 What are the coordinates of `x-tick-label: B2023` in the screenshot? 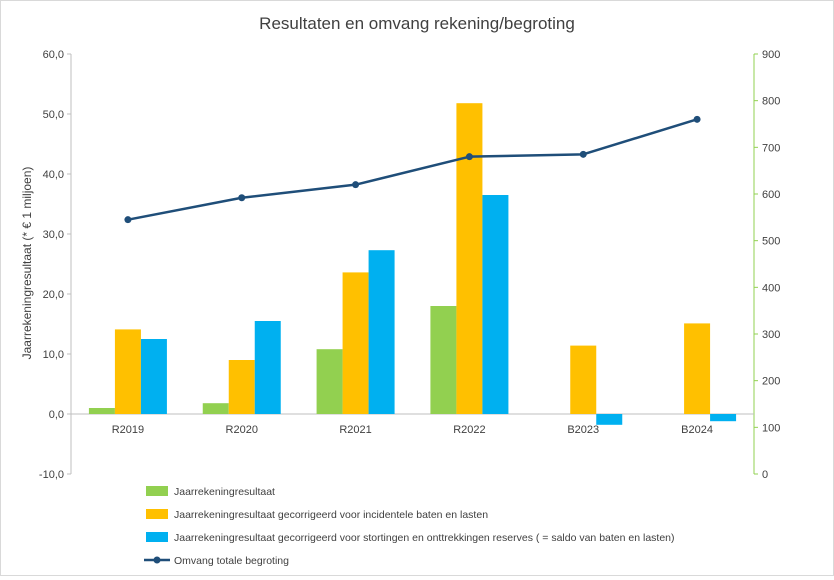 It's located at (583, 430).